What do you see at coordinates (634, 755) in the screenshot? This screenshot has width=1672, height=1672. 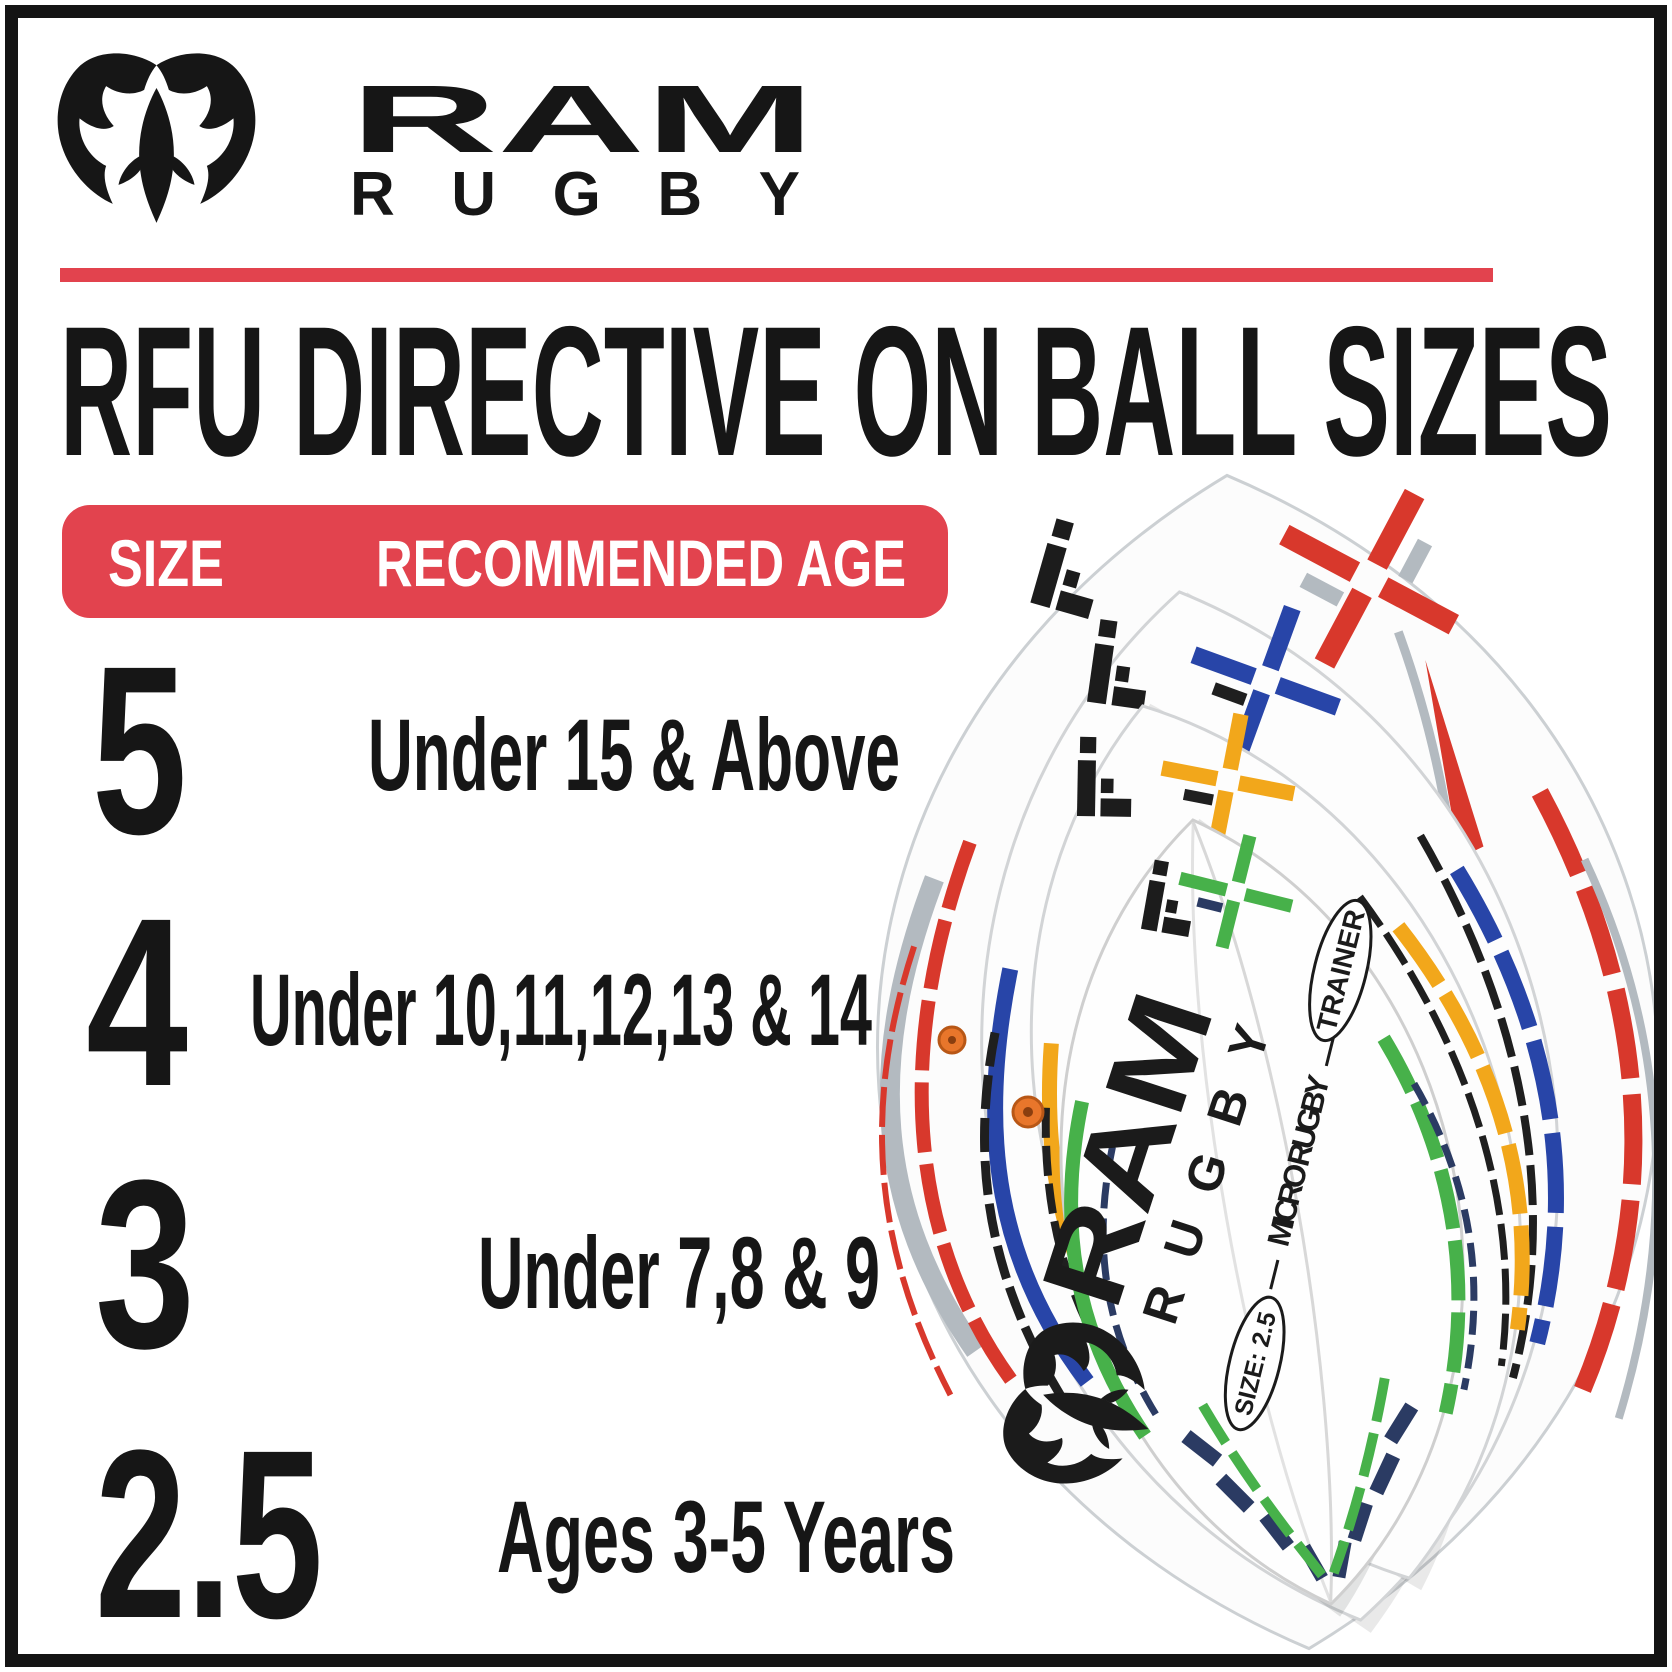 I see `age-value: Under 15 & Above` at bounding box center [634, 755].